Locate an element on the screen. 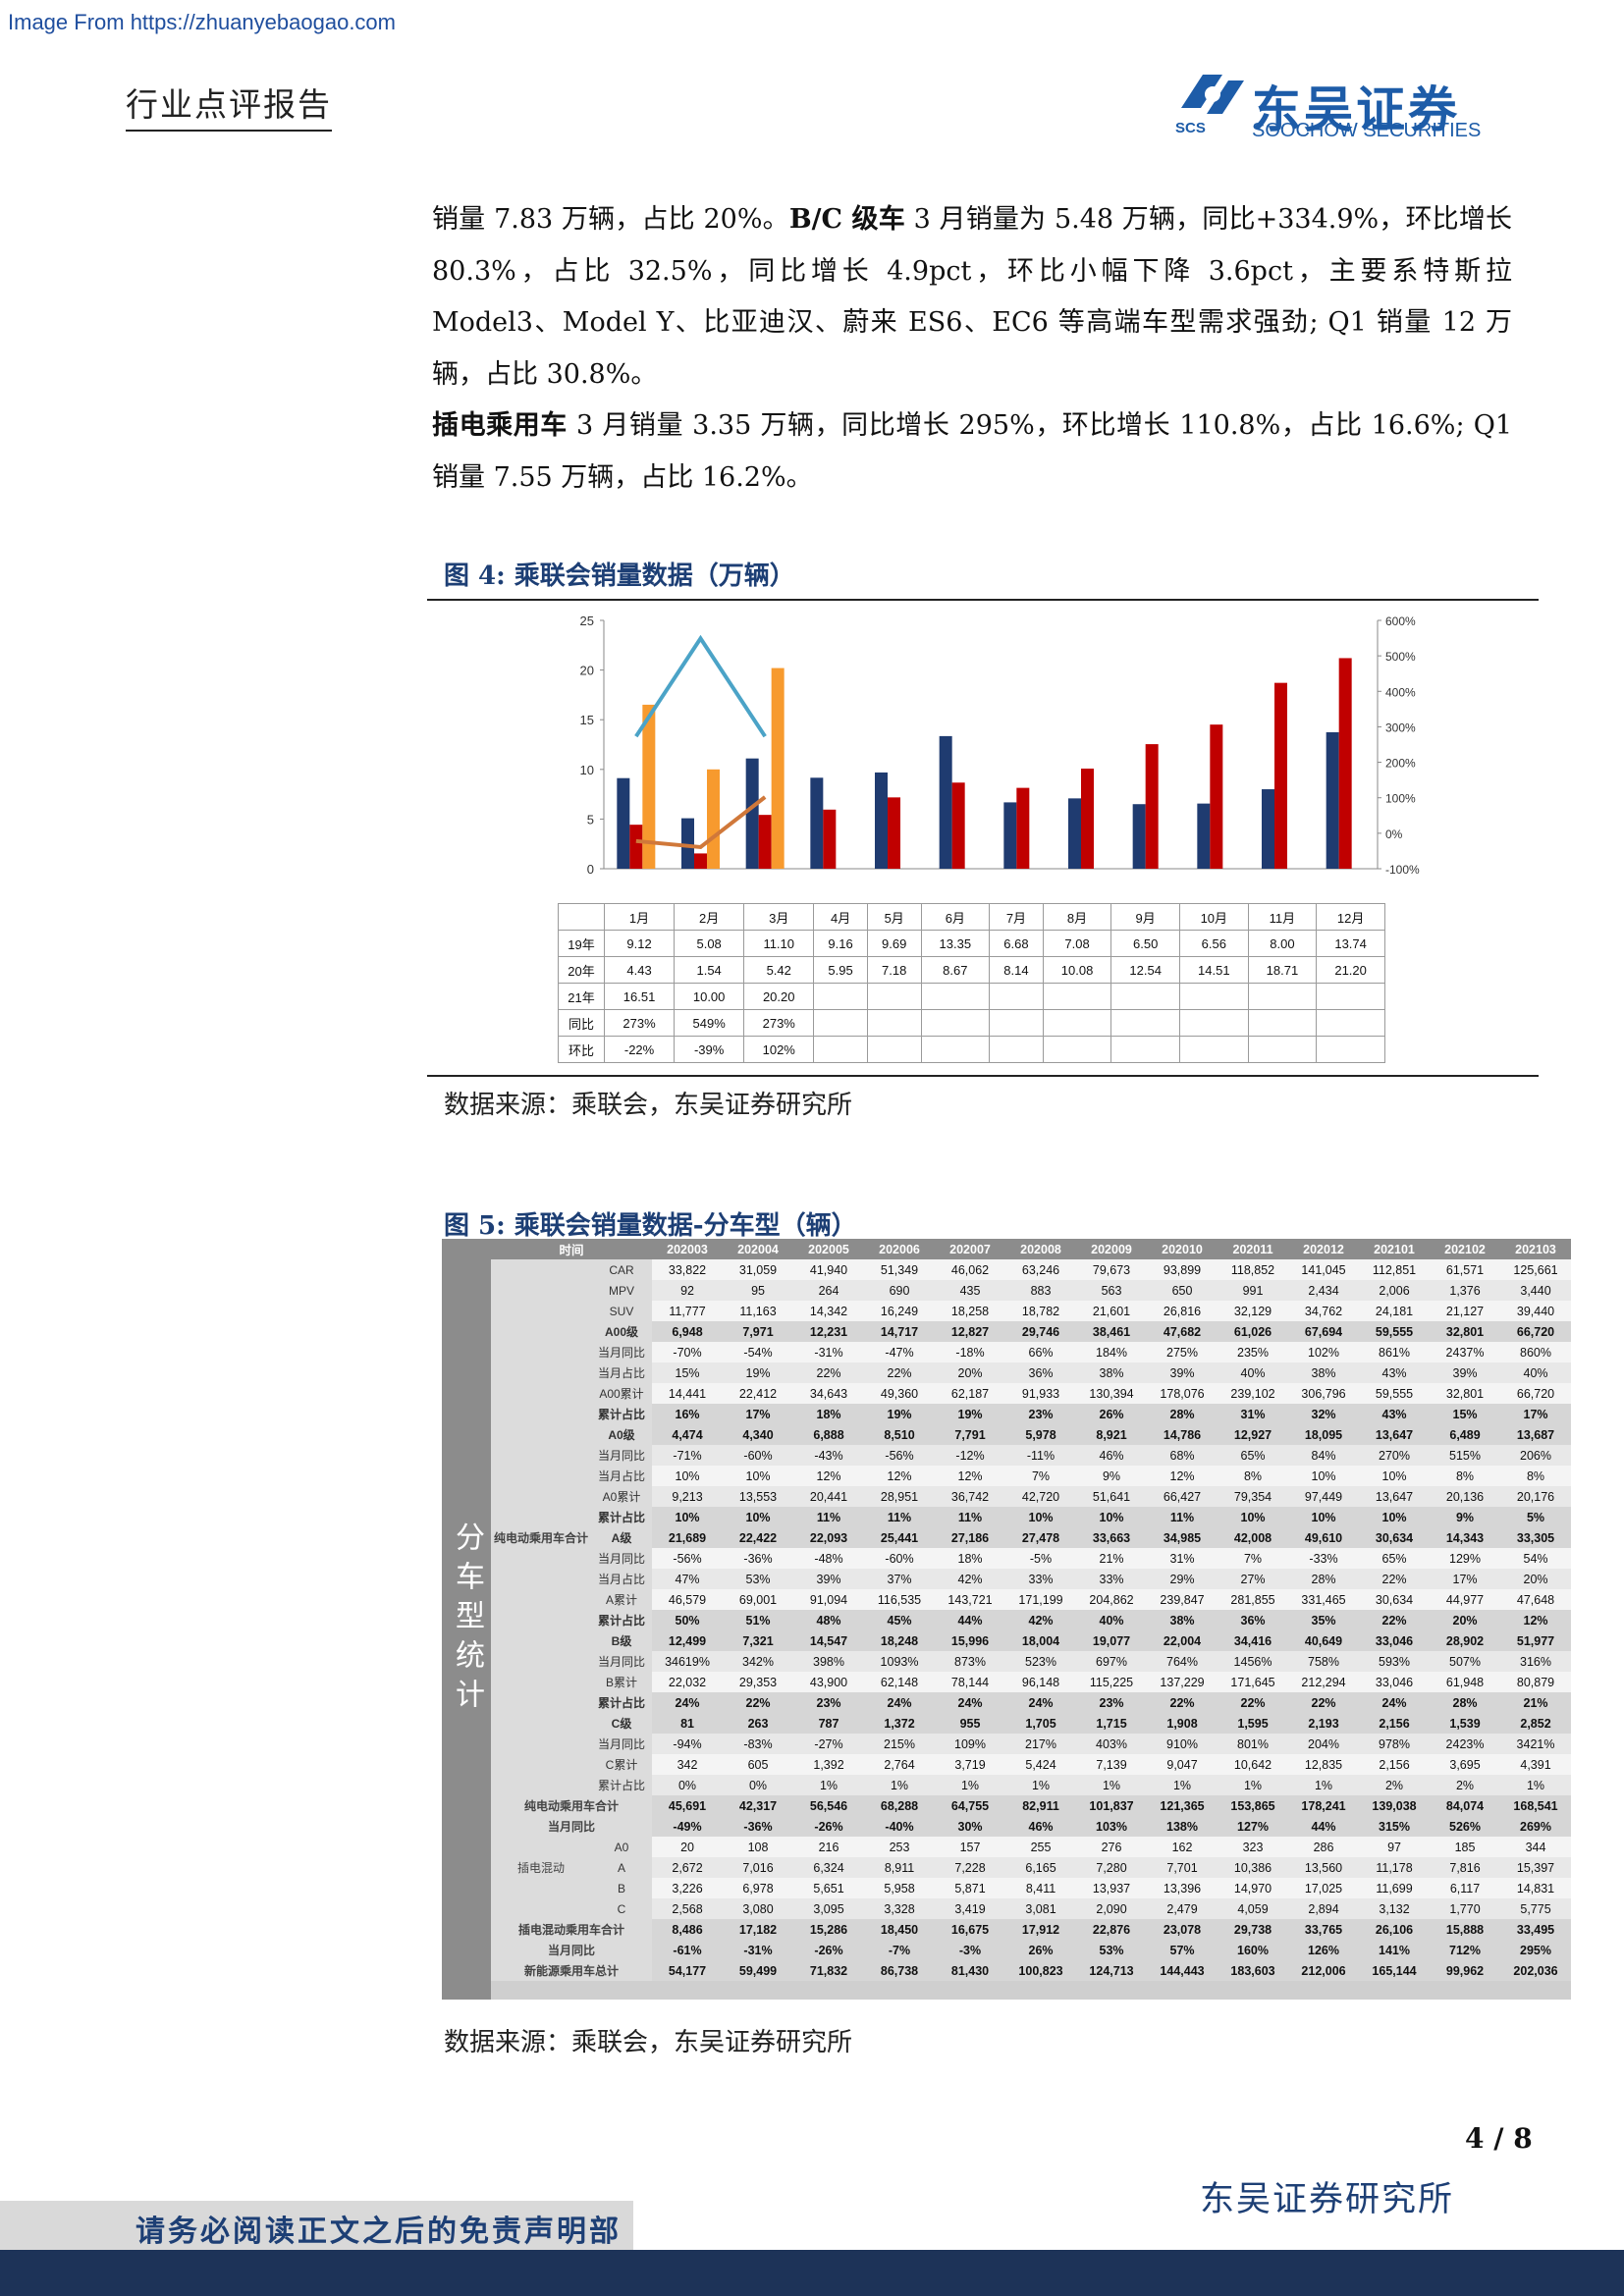 The image size is (1624, 2296). table-cell: 342% is located at coordinates (758, 1661).